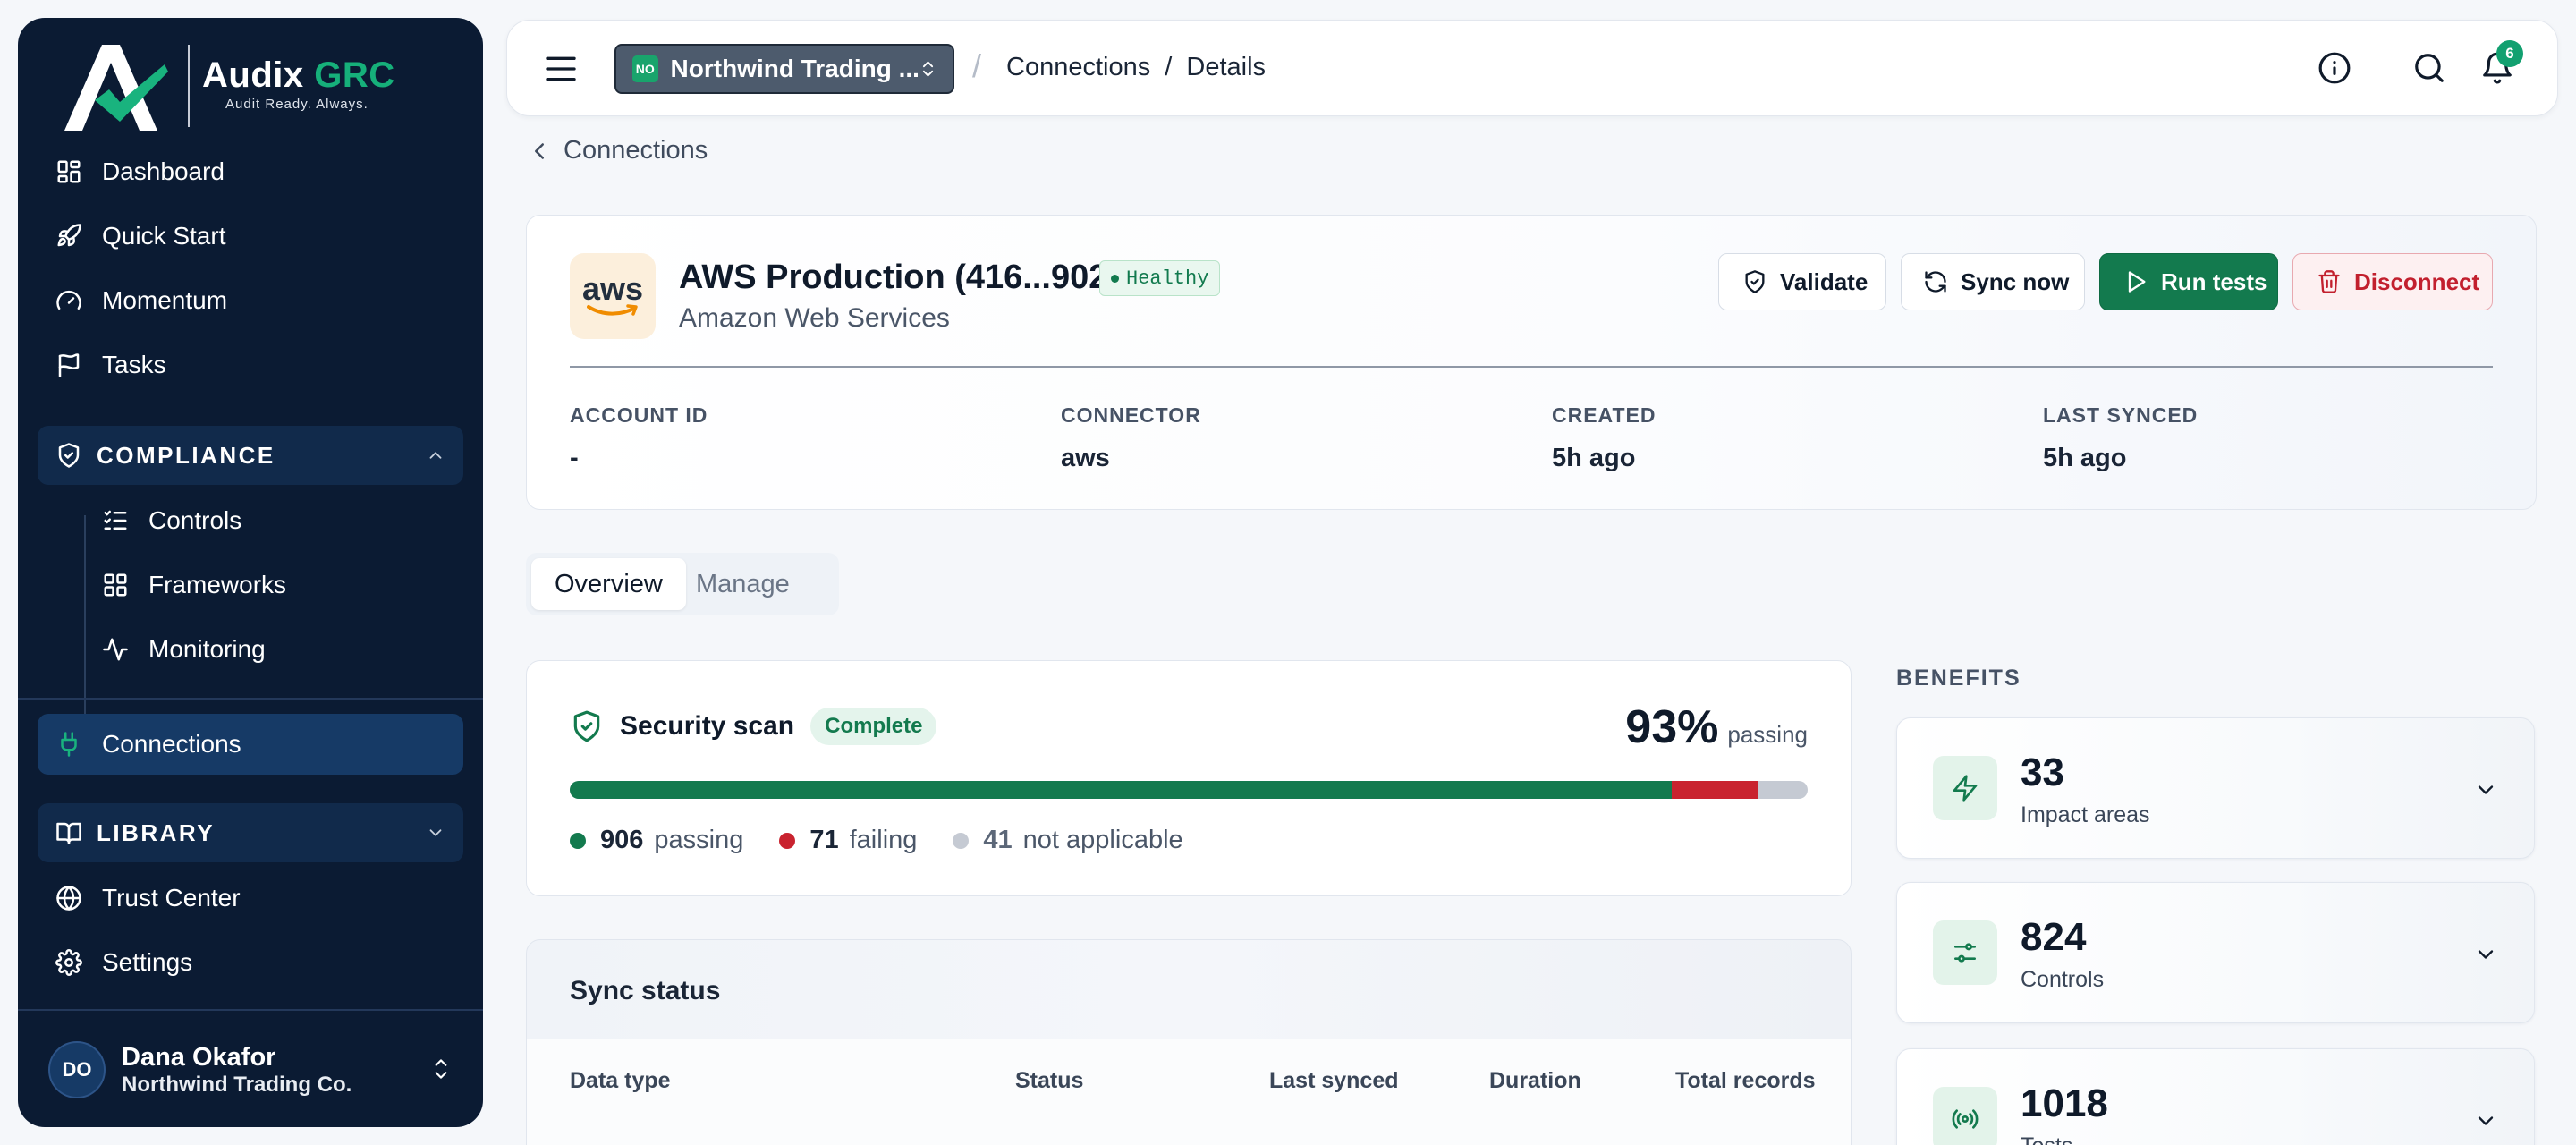 Image resolution: width=2576 pixels, height=1145 pixels. What do you see at coordinates (612, 310) in the screenshot?
I see `aws-smile-icon` at bounding box center [612, 310].